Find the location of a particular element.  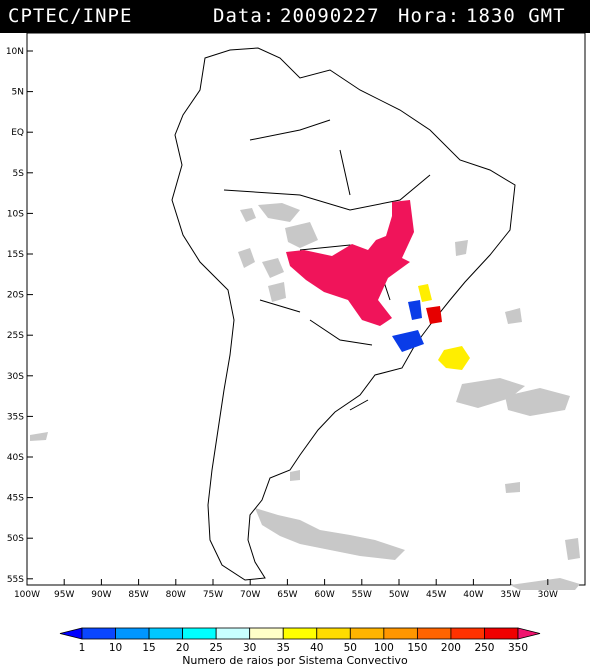

colorbar is located at coordinates (300, 633).